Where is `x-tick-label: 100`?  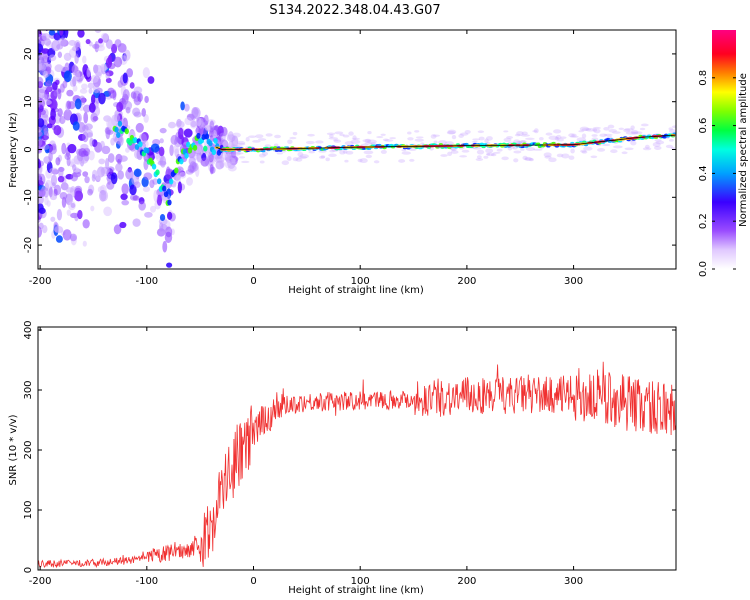
x-tick-label: 100 is located at coordinates (360, 281).